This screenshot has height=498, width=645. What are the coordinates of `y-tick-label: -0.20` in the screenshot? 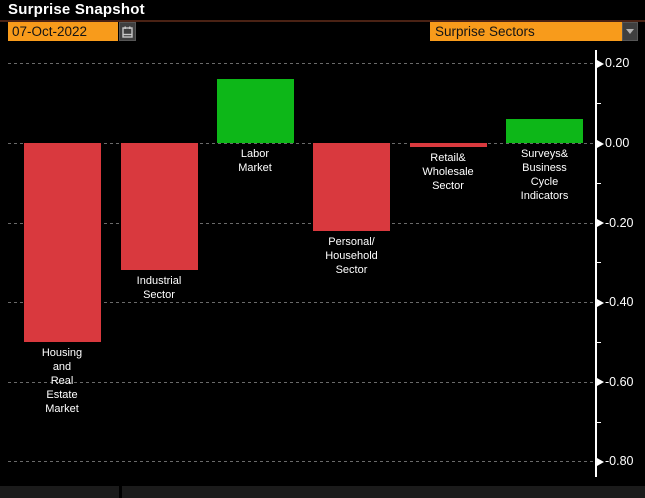 It's located at (619, 222).